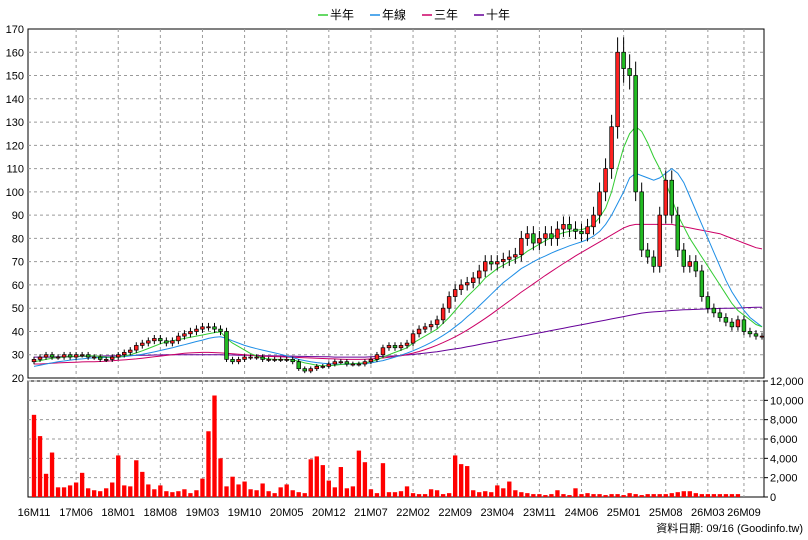 Image resolution: width=808 pixels, height=540 pixels. What do you see at coordinates (118, 513) in the screenshot?
I see `x-tick-label: 18M01` at bounding box center [118, 513].